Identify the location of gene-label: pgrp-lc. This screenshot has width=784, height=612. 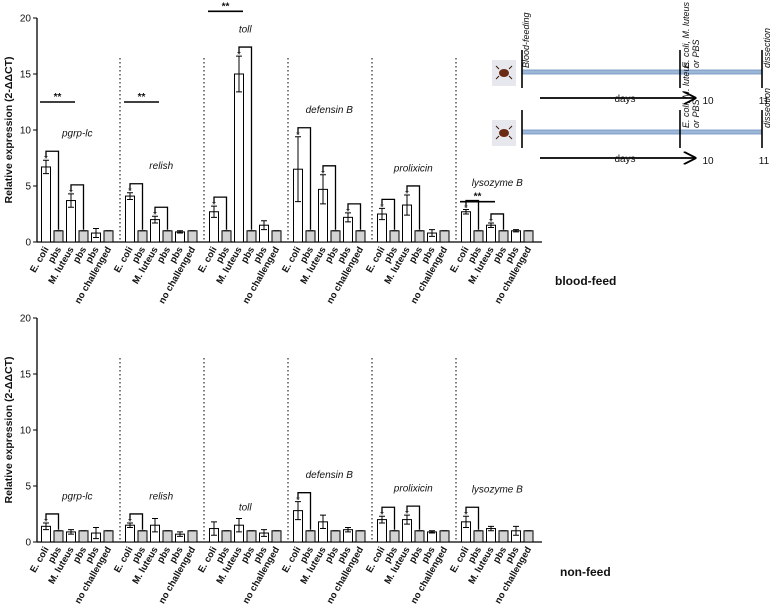
(77, 496).